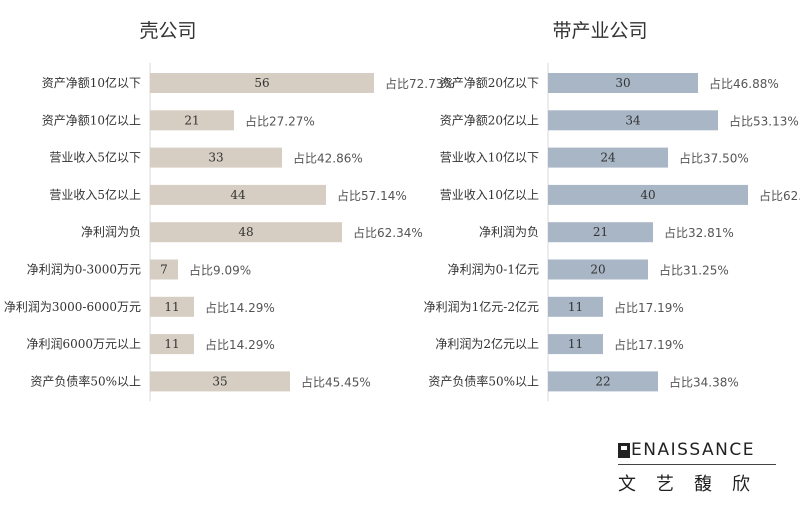  Describe the element at coordinates (111, 232) in the screenshot. I see `left-category-label: 净利润为负` at that location.